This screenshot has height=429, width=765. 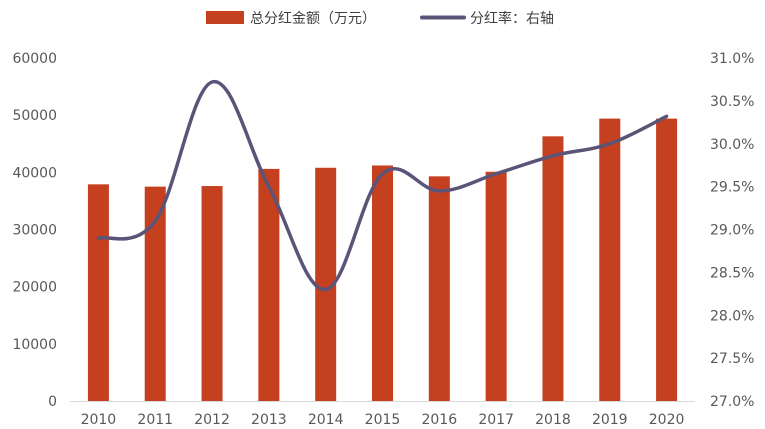 I want to click on x-tick-2018: 2018, so click(x=553, y=420).